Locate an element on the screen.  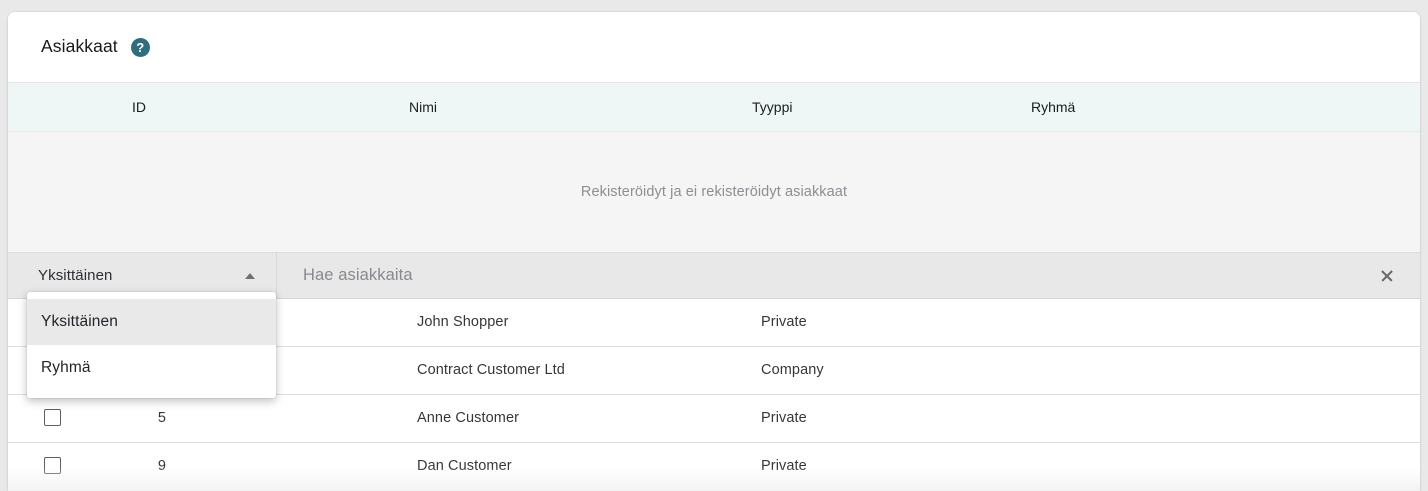
column-header-ryhma: Ryhmä is located at coordinates (1053, 107).